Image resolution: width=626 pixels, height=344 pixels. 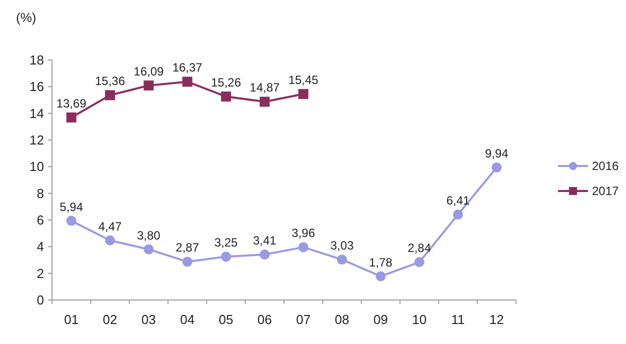 What do you see at coordinates (37, 60) in the screenshot?
I see `y-tick-label: 18` at bounding box center [37, 60].